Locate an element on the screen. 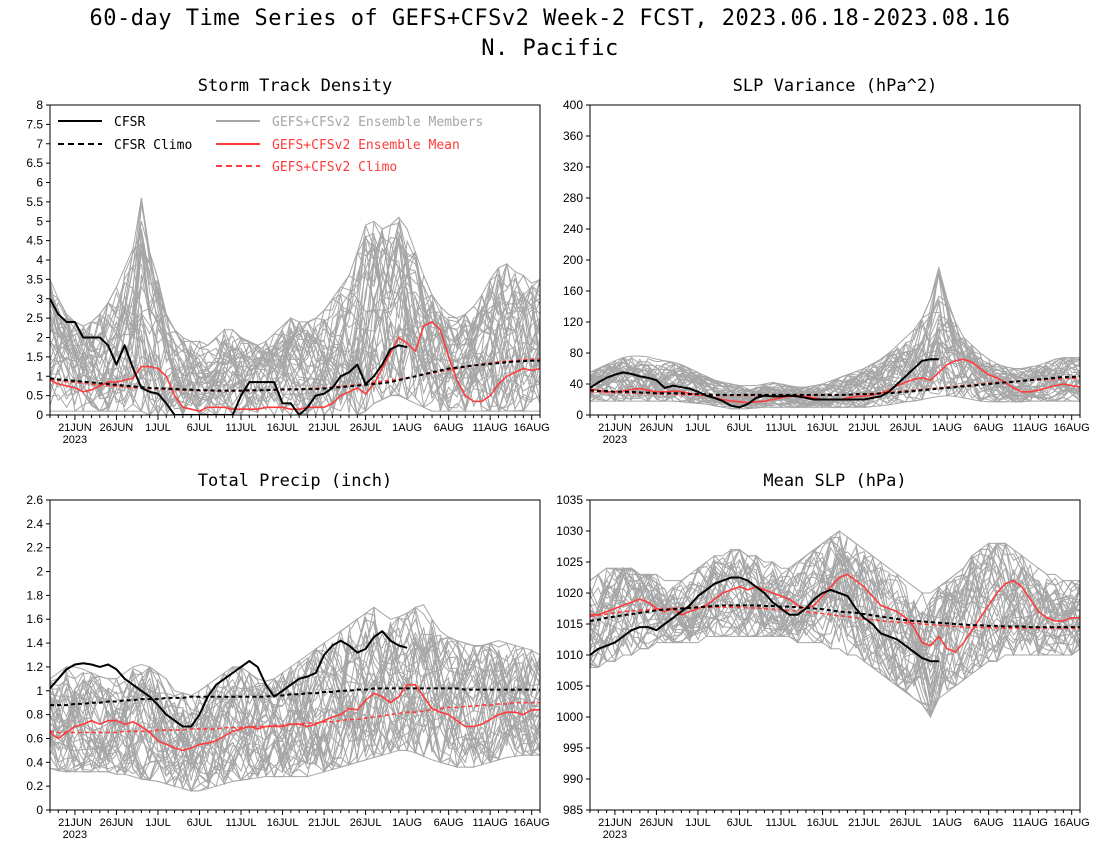  y-tick-label: 995 is located at coordinates (573, 748).